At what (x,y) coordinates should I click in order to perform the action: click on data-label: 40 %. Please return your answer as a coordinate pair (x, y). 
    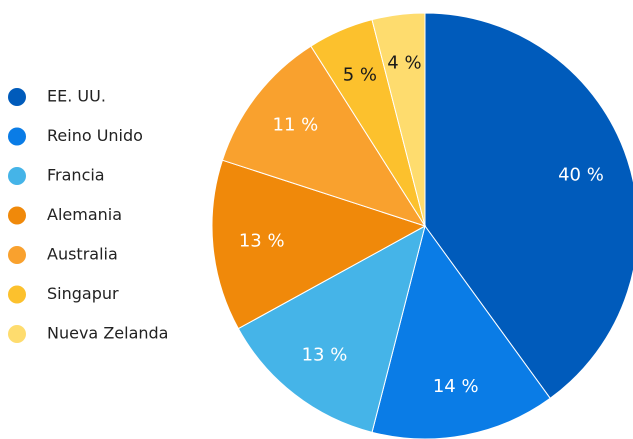
    Looking at the image, I should click on (581, 174).